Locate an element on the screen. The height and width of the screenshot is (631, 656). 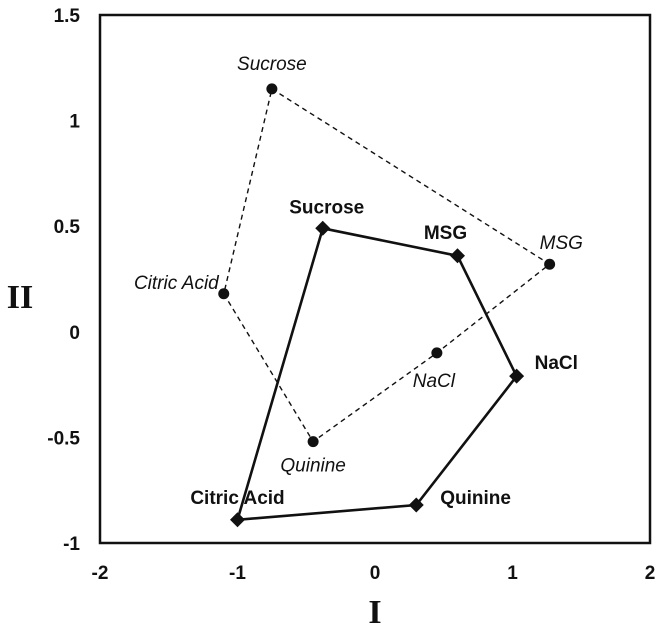
x-axis-title: I is located at coordinates (374, 612).